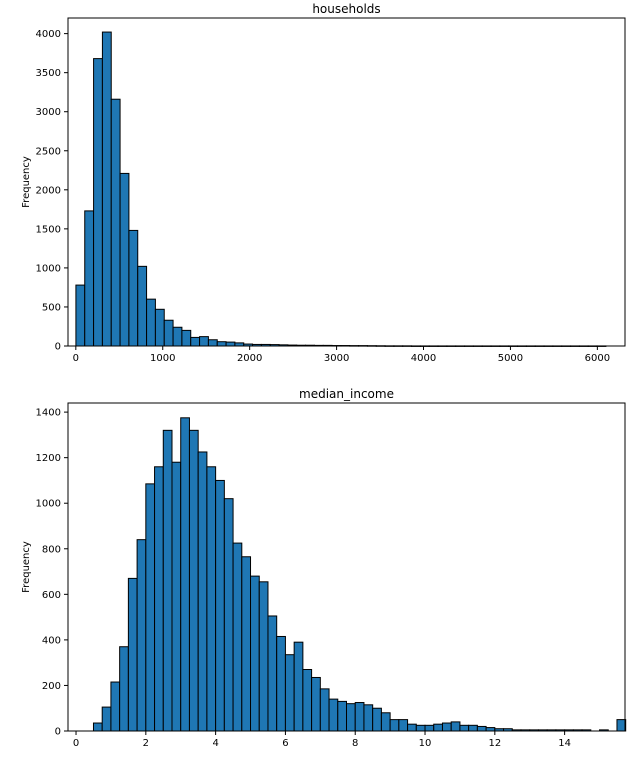 Image resolution: width=641 pixels, height=765 pixels. Describe the element at coordinates (76, 358) in the screenshot. I see `households-xtick-label: 0` at that location.